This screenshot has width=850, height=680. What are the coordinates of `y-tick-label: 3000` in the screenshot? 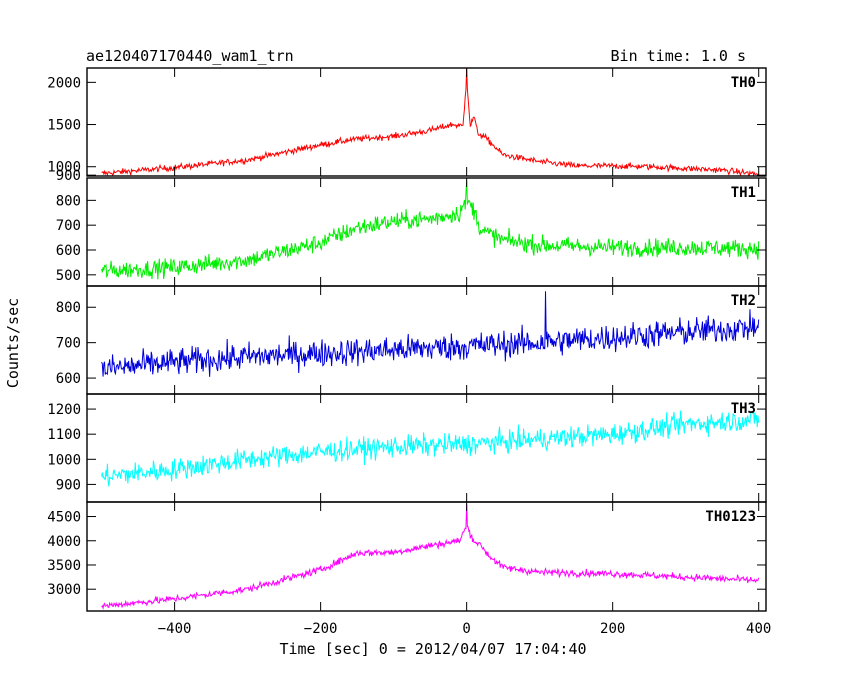 It's located at (64, 590).